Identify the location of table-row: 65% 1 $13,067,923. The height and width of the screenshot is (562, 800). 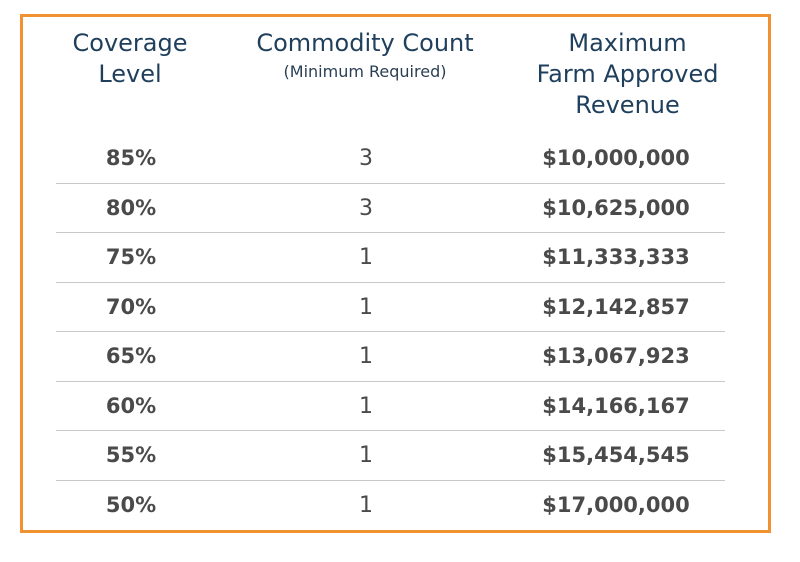
(390, 357).